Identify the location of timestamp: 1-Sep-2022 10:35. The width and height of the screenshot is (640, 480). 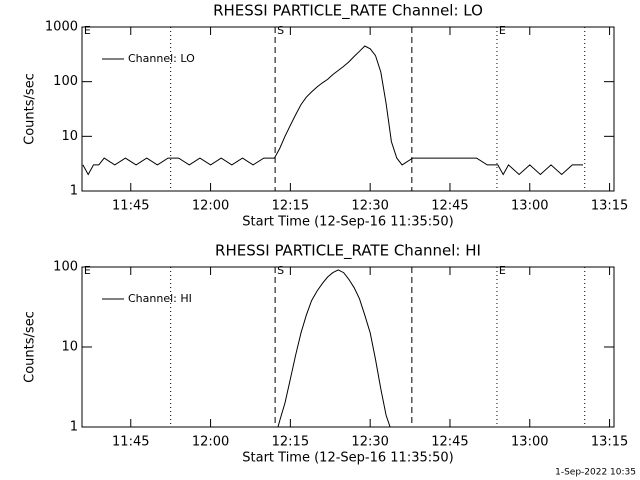
(595, 473).